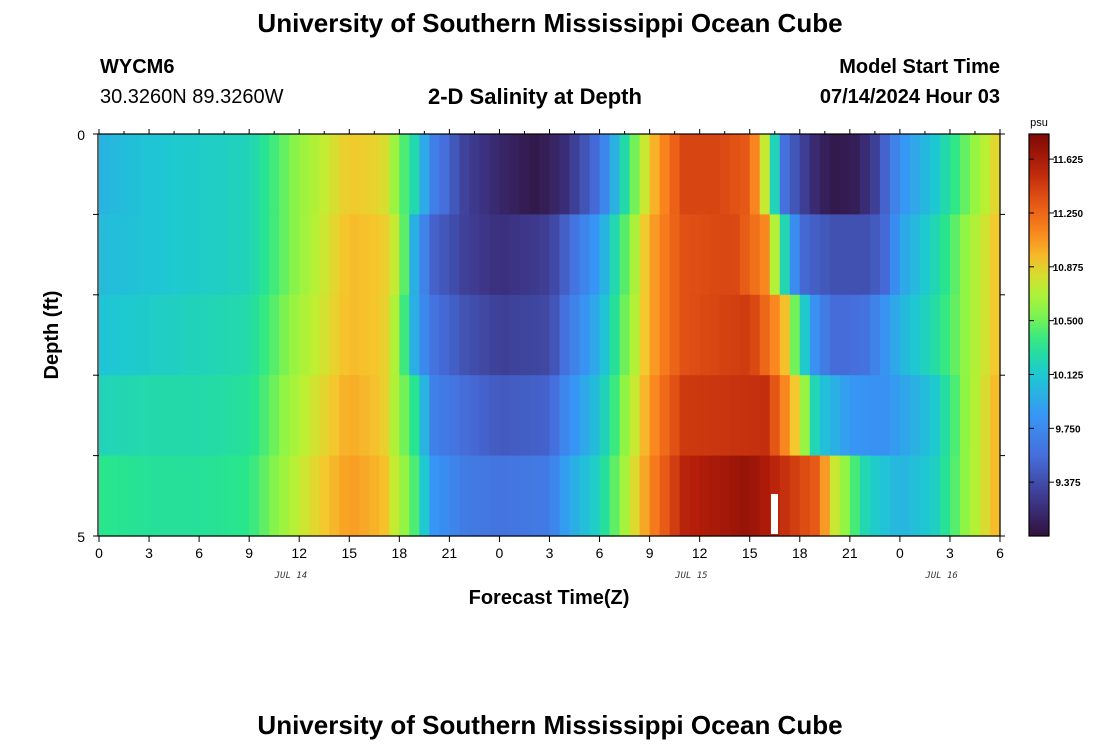  What do you see at coordinates (52, 335) in the screenshot?
I see `y-axis-label: Depth (ft)` at bounding box center [52, 335].